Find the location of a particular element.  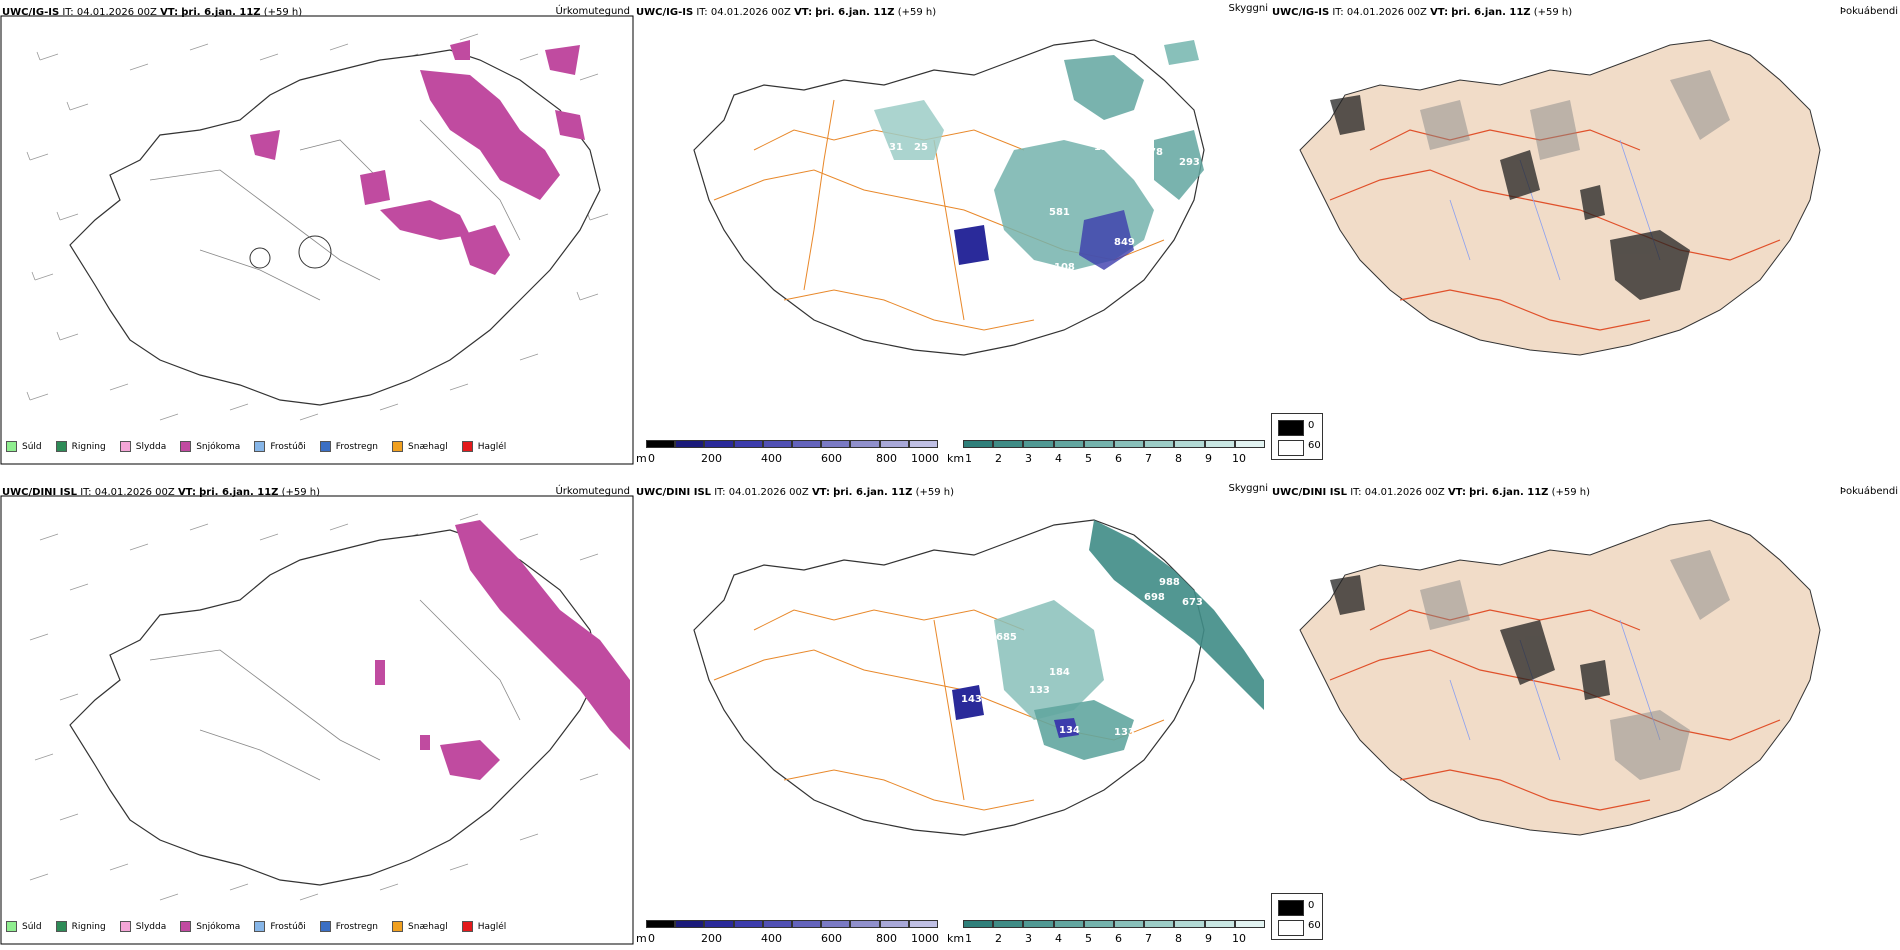

visibility-tick: 4 is located at coordinates (1058, 938).